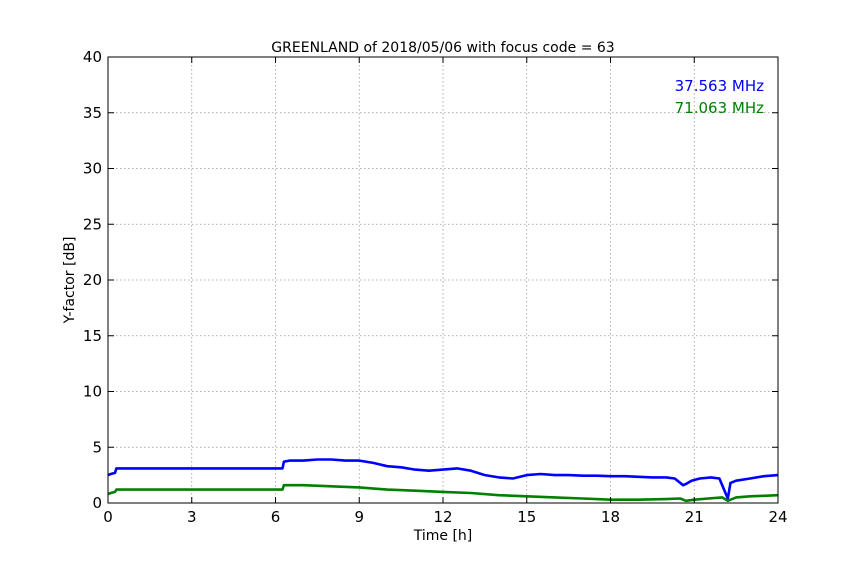  What do you see at coordinates (777, 517) in the screenshot?
I see `x-tick-label: 24` at bounding box center [777, 517].